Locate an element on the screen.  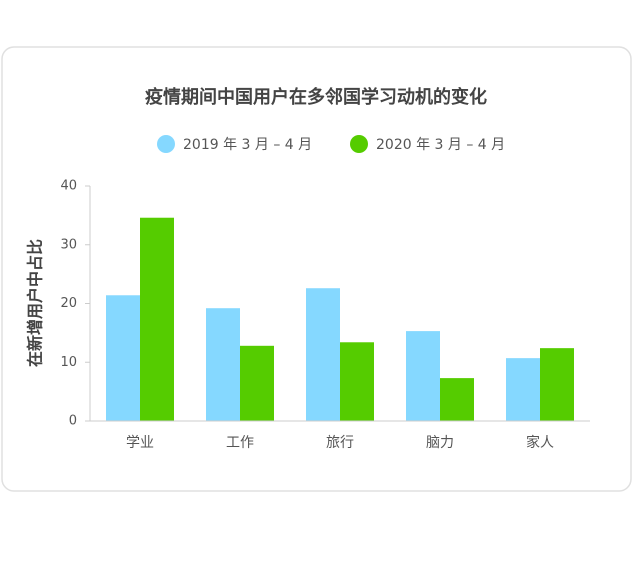
y-tick-label: 30 is located at coordinates (68, 244).